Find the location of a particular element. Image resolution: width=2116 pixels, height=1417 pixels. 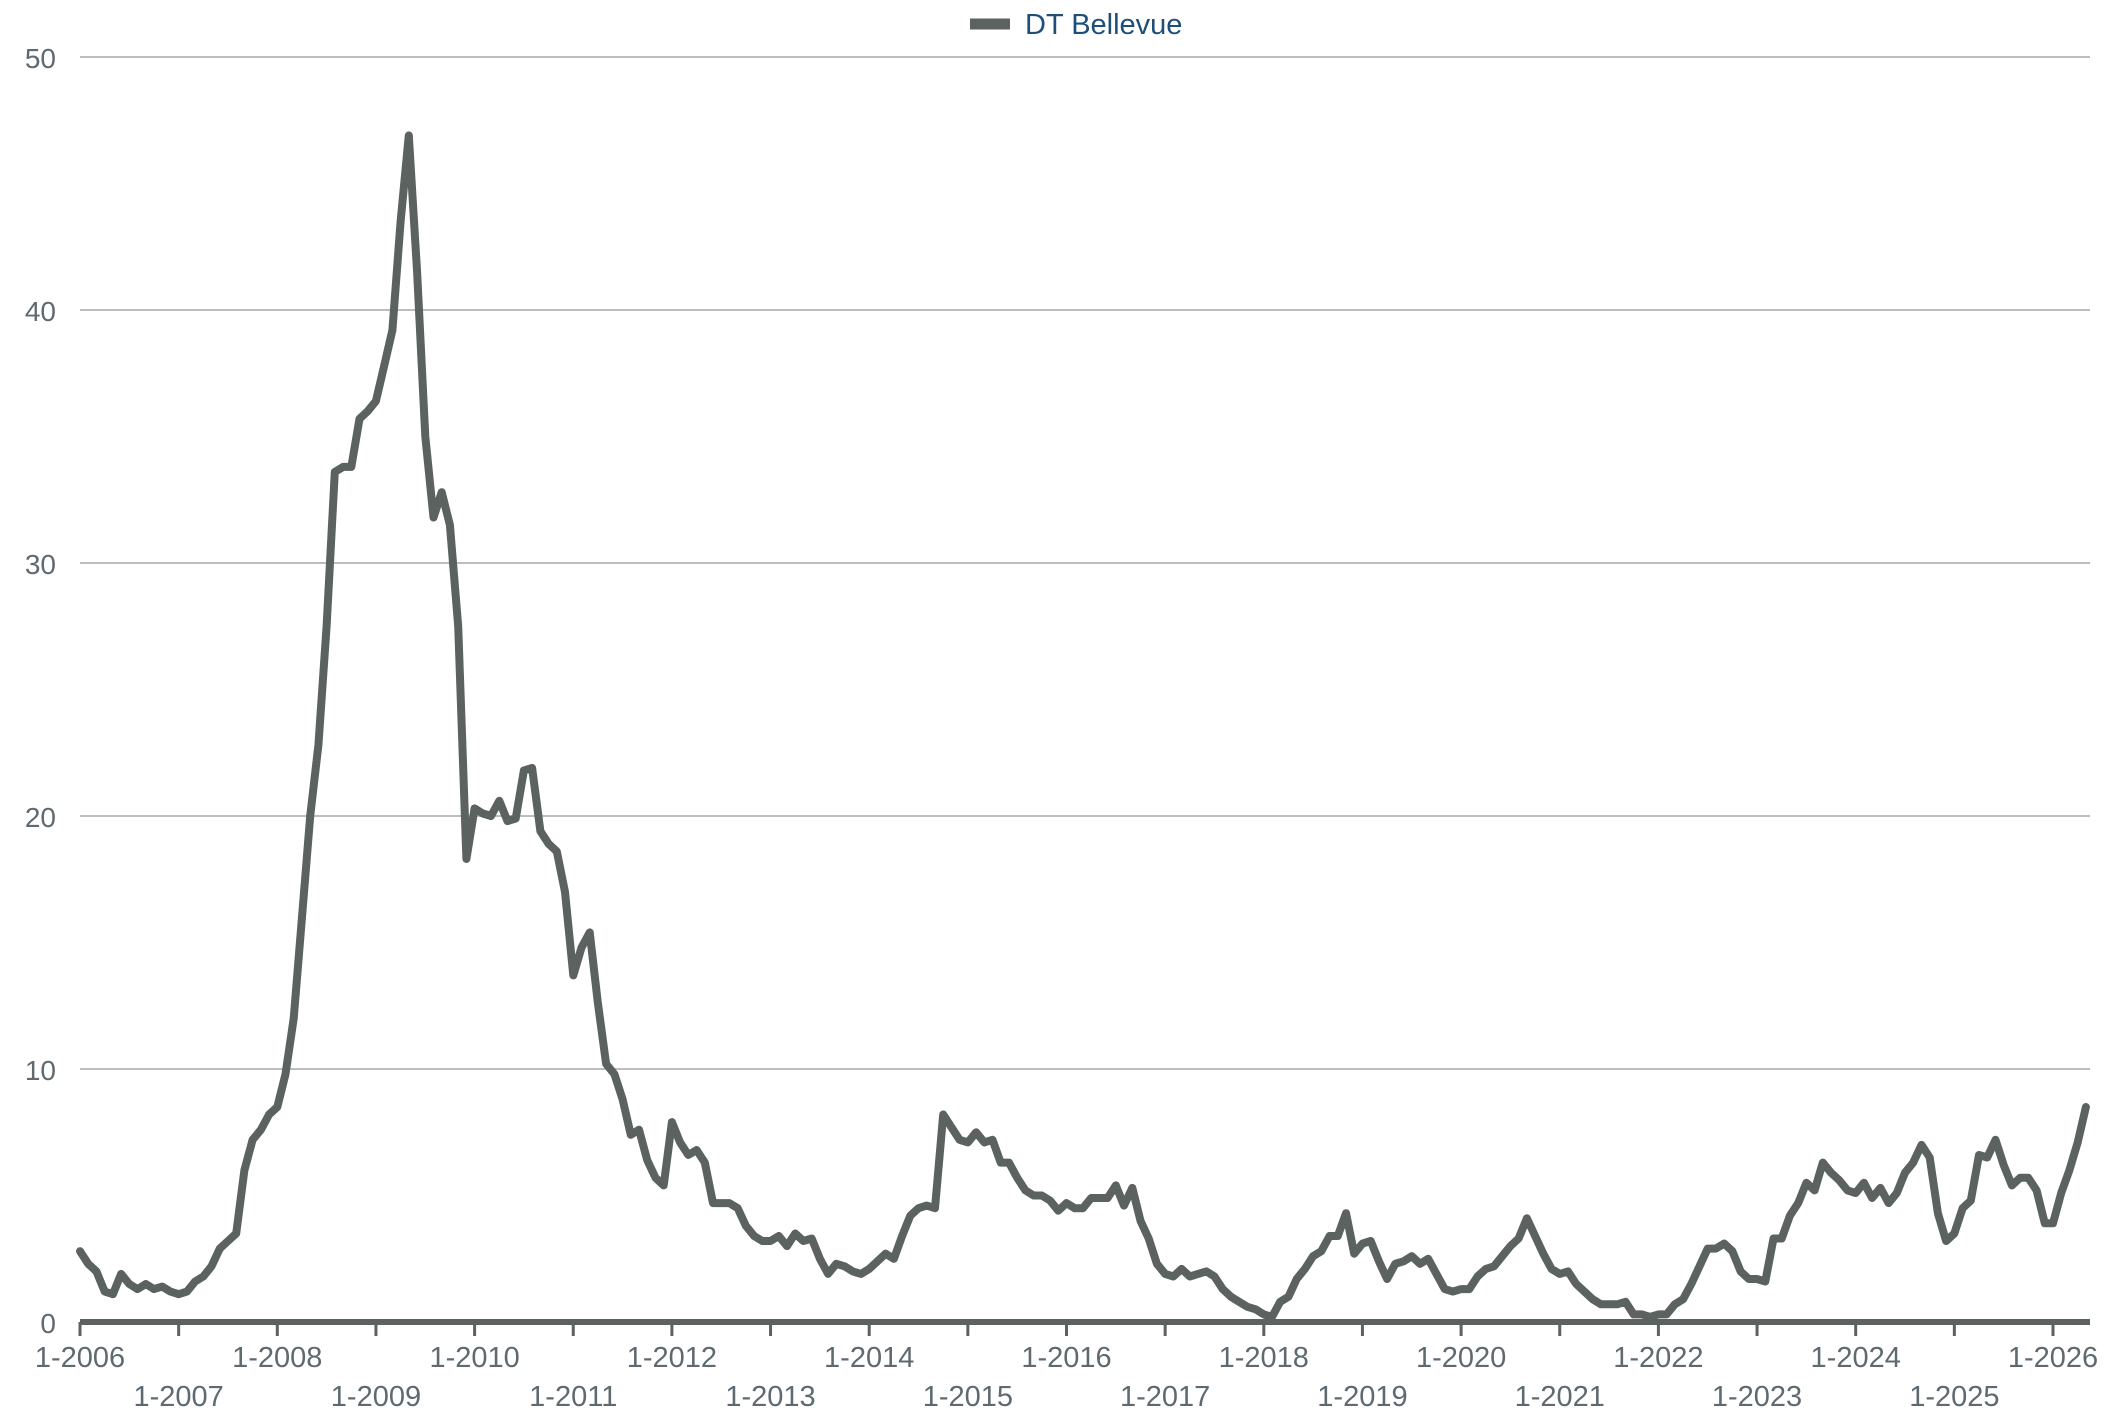

x-tick-label-1-2012: 1-2012 is located at coordinates (672, 1358).